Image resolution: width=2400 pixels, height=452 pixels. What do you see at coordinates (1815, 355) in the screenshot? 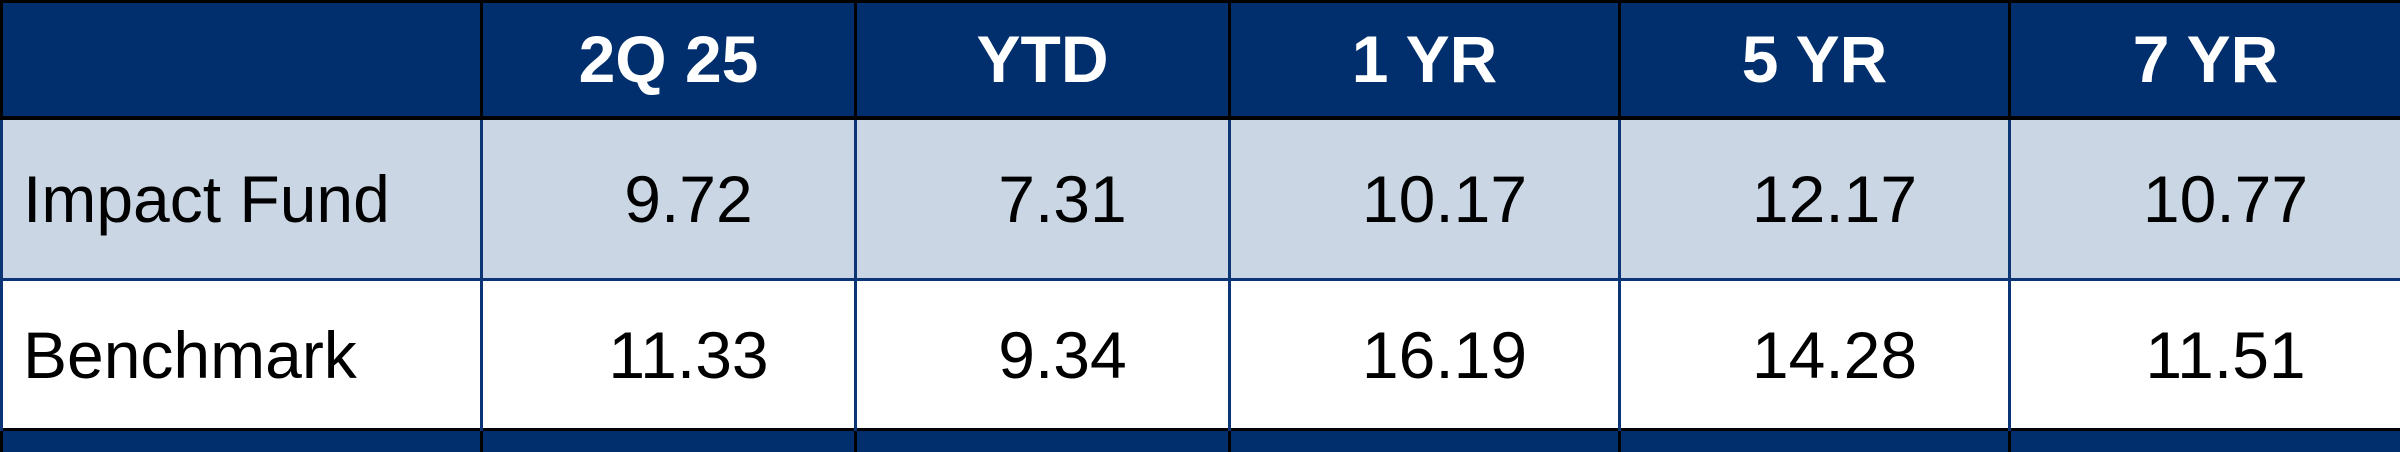
I see `cell-benchmark-5yr: 14.28` at bounding box center [1815, 355].